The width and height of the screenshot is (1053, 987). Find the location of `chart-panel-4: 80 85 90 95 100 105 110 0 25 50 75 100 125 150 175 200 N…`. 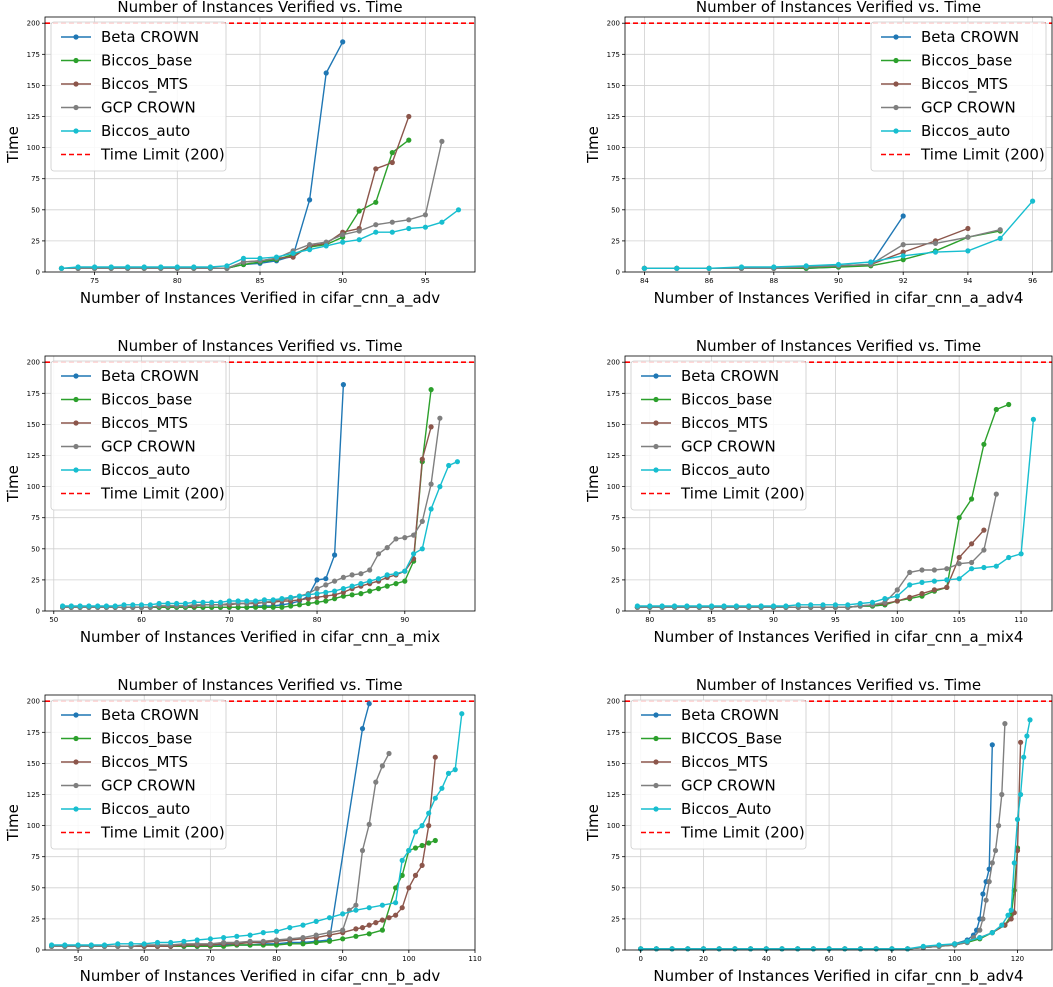

chart-panel-4: 80 85 90 95 100 105 110 0 25 50 75 100 125 150 175 200 N… is located at coordinates (818, 492).